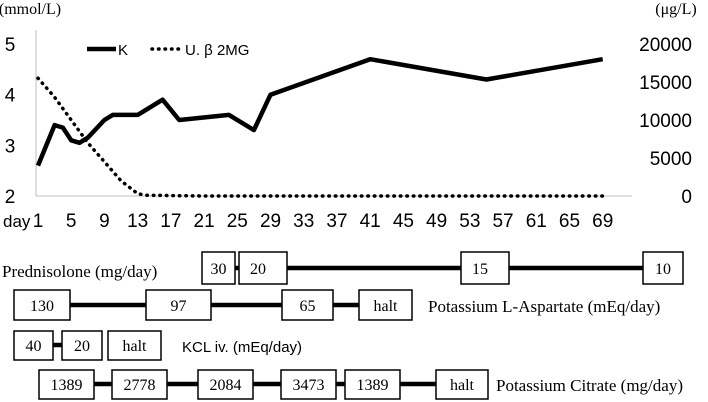  What do you see at coordinates (17, 221) in the screenshot?
I see `x-axis-prefix: day` at bounding box center [17, 221].